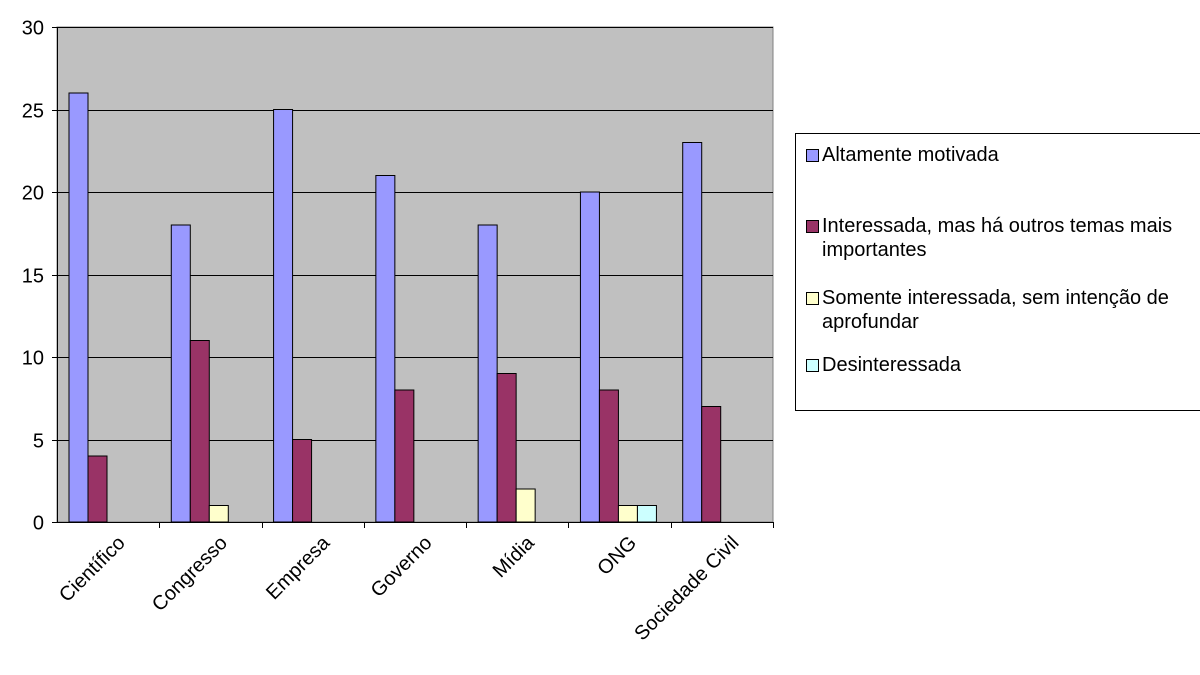 This screenshot has width=1200, height=675. Describe the element at coordinates (1003, 155) in the screenshot. I see `legend-item-altamente-motivada: Altamente motivada` at that location.